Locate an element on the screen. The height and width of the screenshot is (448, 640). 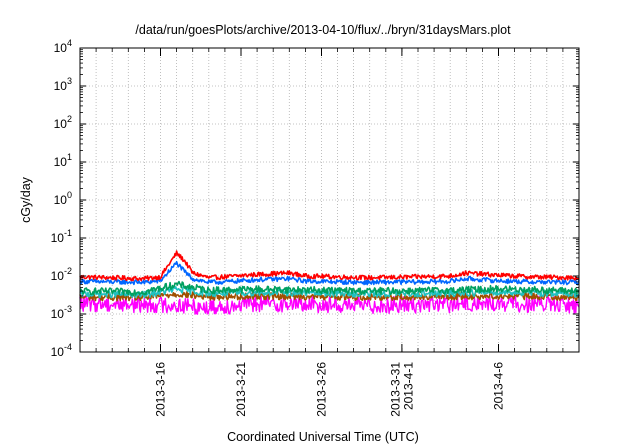
x-tick-label: 2013-3-21 is located at coordinates (241, 389).